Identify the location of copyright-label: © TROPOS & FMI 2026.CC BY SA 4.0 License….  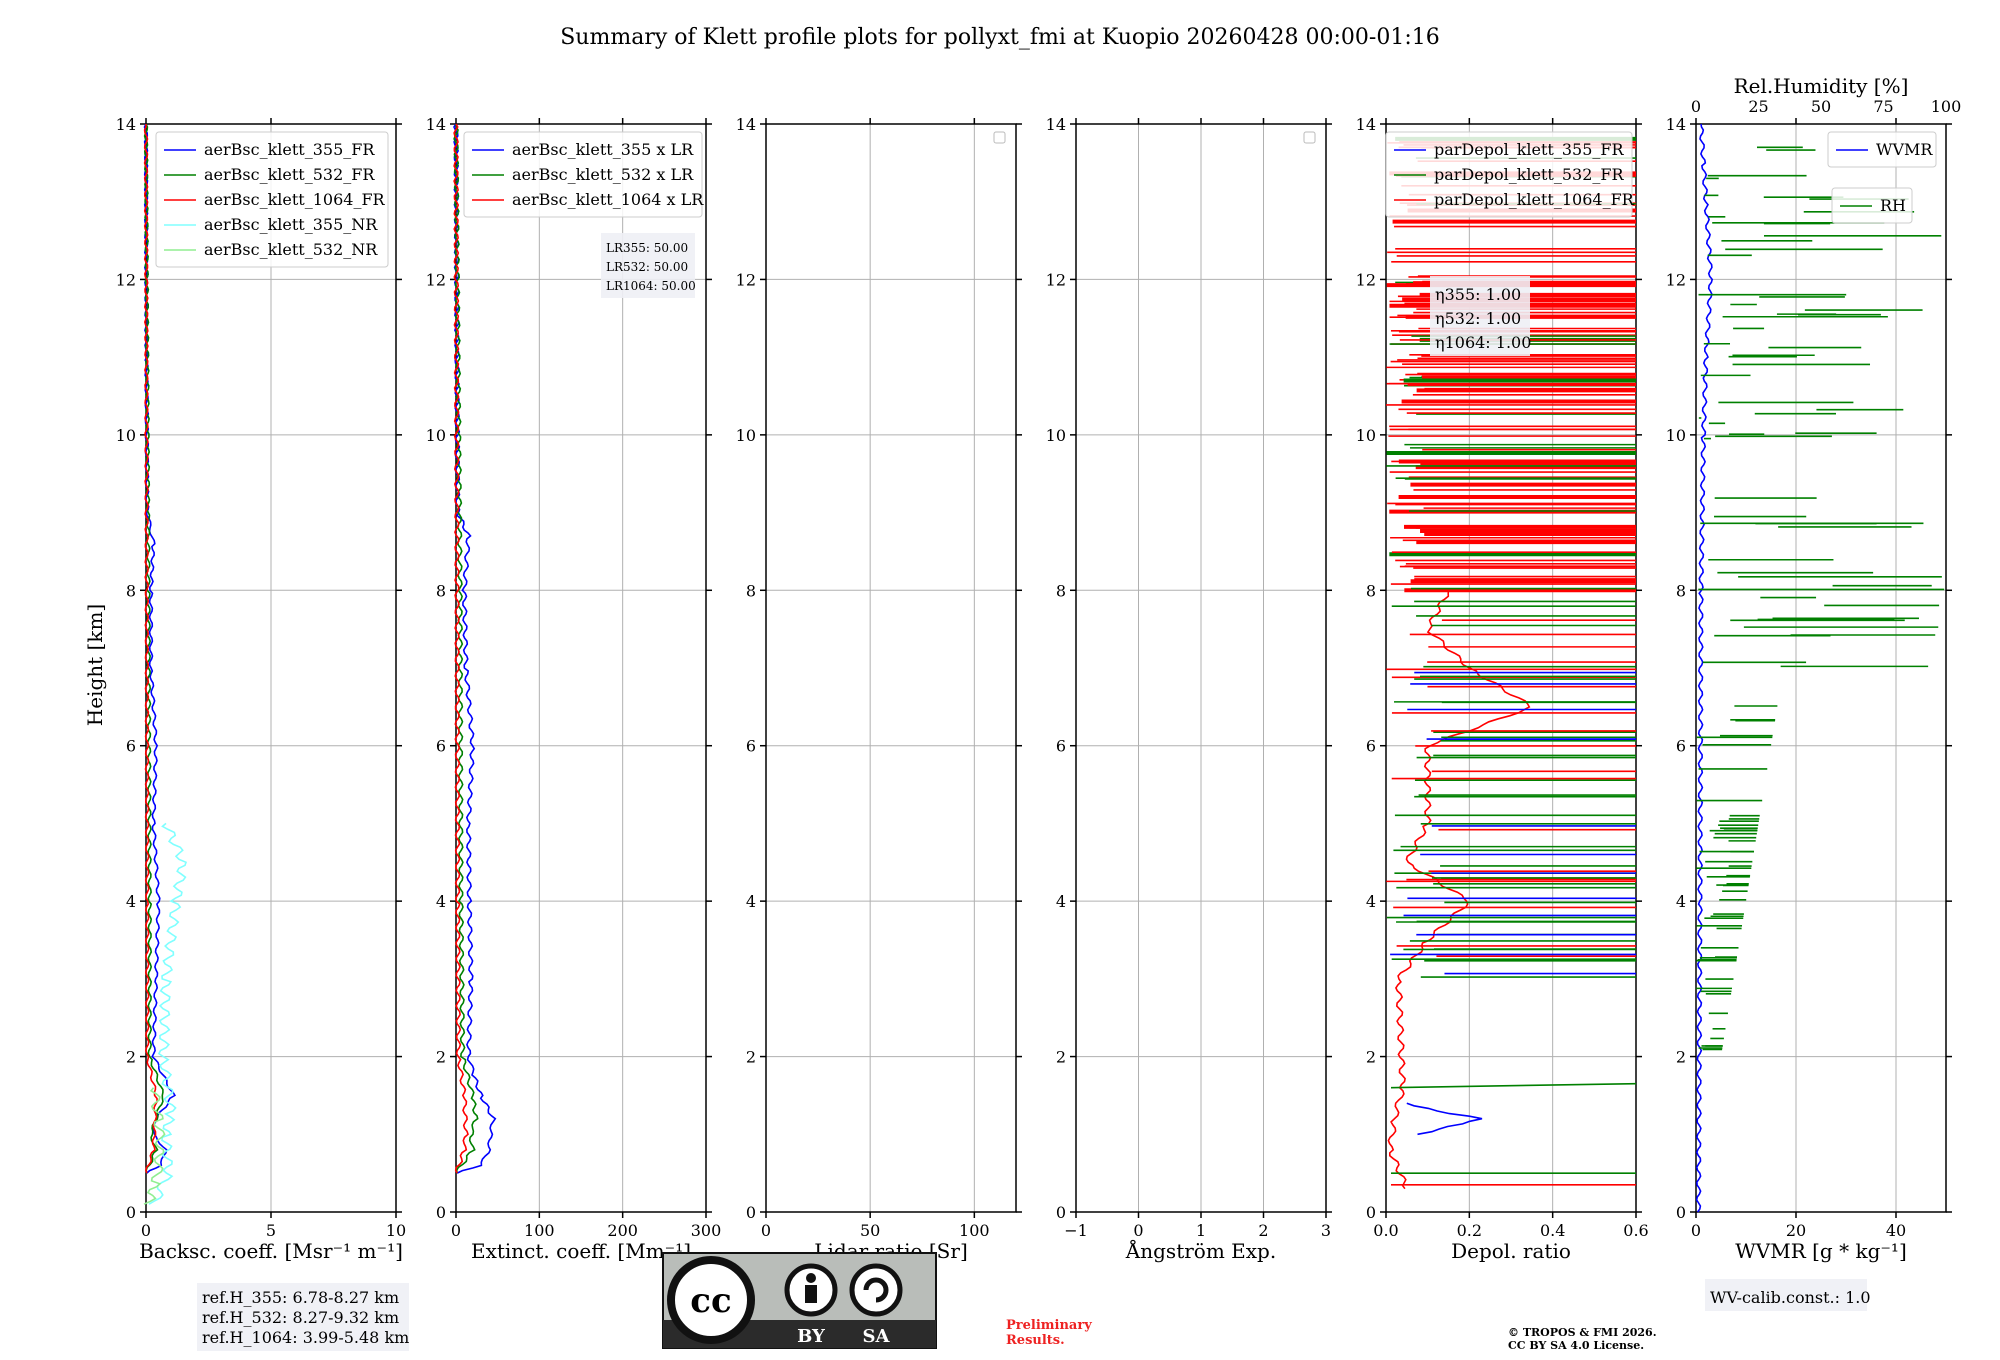
(1582, 1339).